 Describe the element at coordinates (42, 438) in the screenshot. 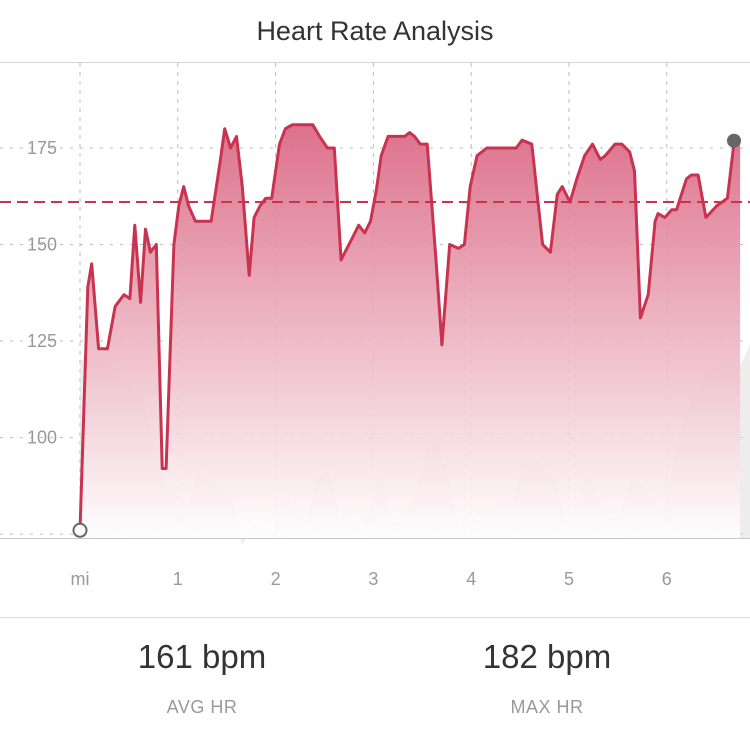

I see `y-tick-label: 100` at that location.